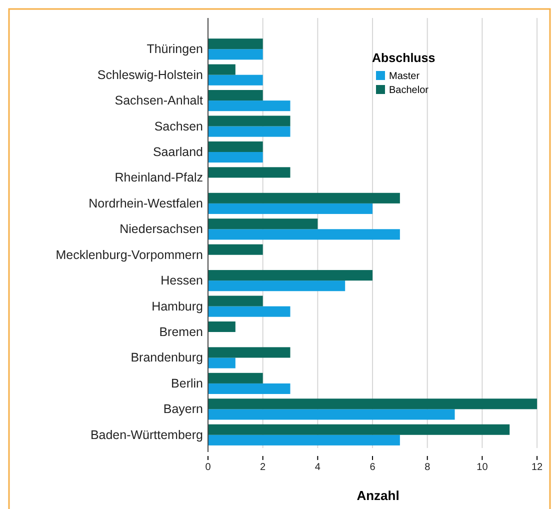 Image resolution: width=553 pixels, height=509 pixels. What do you see at coordinates (179, 126) in the screenshot?
I see `y-tick-label: Sachsen` at bounding box center [179, 126].